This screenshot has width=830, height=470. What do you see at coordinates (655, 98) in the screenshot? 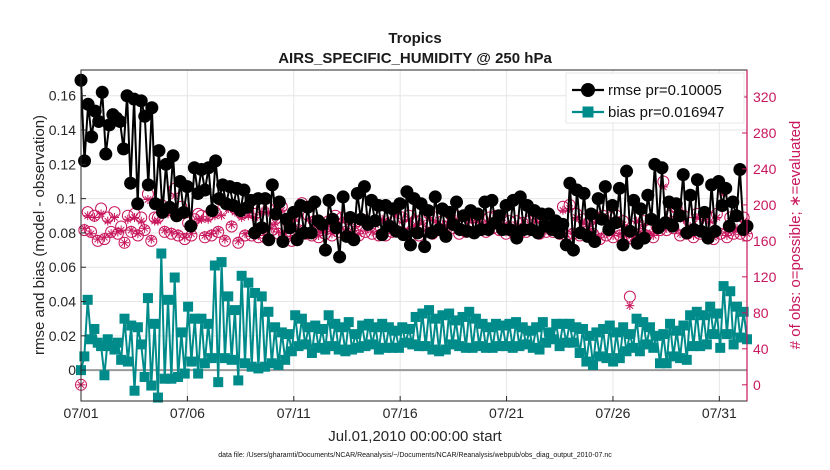
I see `legend-box` at bounding box center [655, 98].